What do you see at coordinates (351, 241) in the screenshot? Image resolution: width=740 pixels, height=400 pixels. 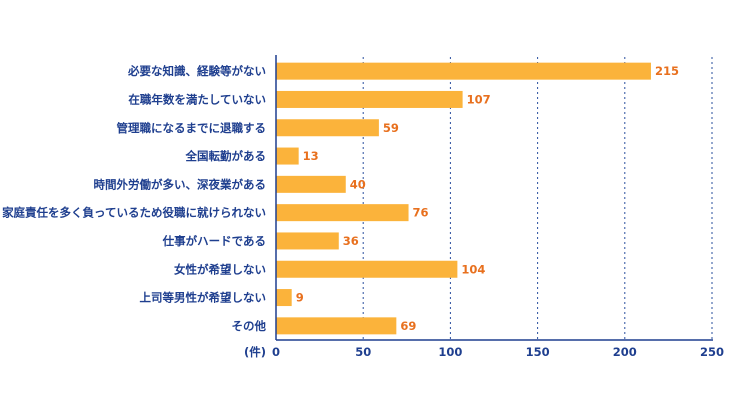 I see `data-label: 36` at bounding box center [351, 241].